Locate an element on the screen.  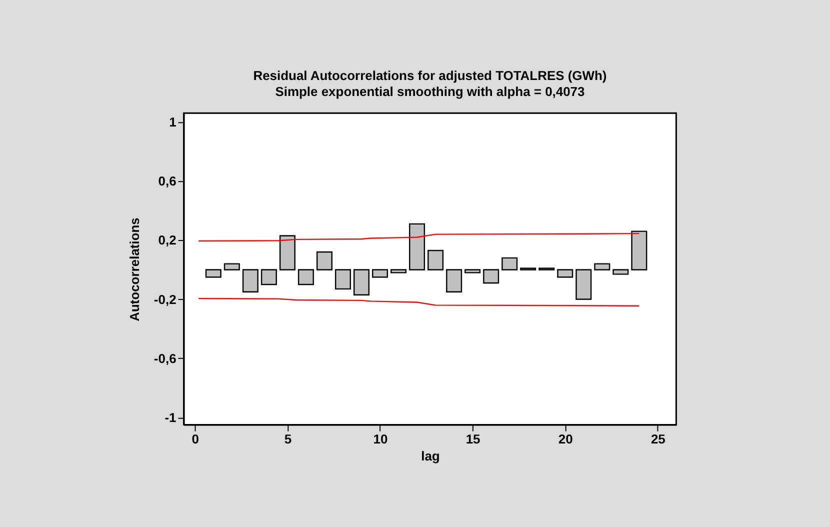
y-tick-label: 1 is located at coordinates (172, 122).